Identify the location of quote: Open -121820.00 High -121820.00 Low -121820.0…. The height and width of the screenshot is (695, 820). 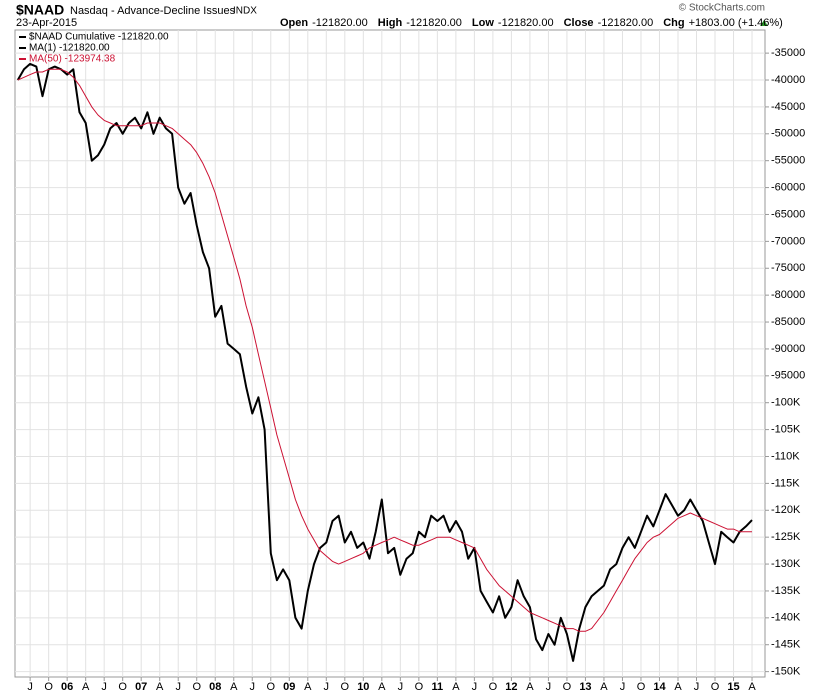
(531, 23).